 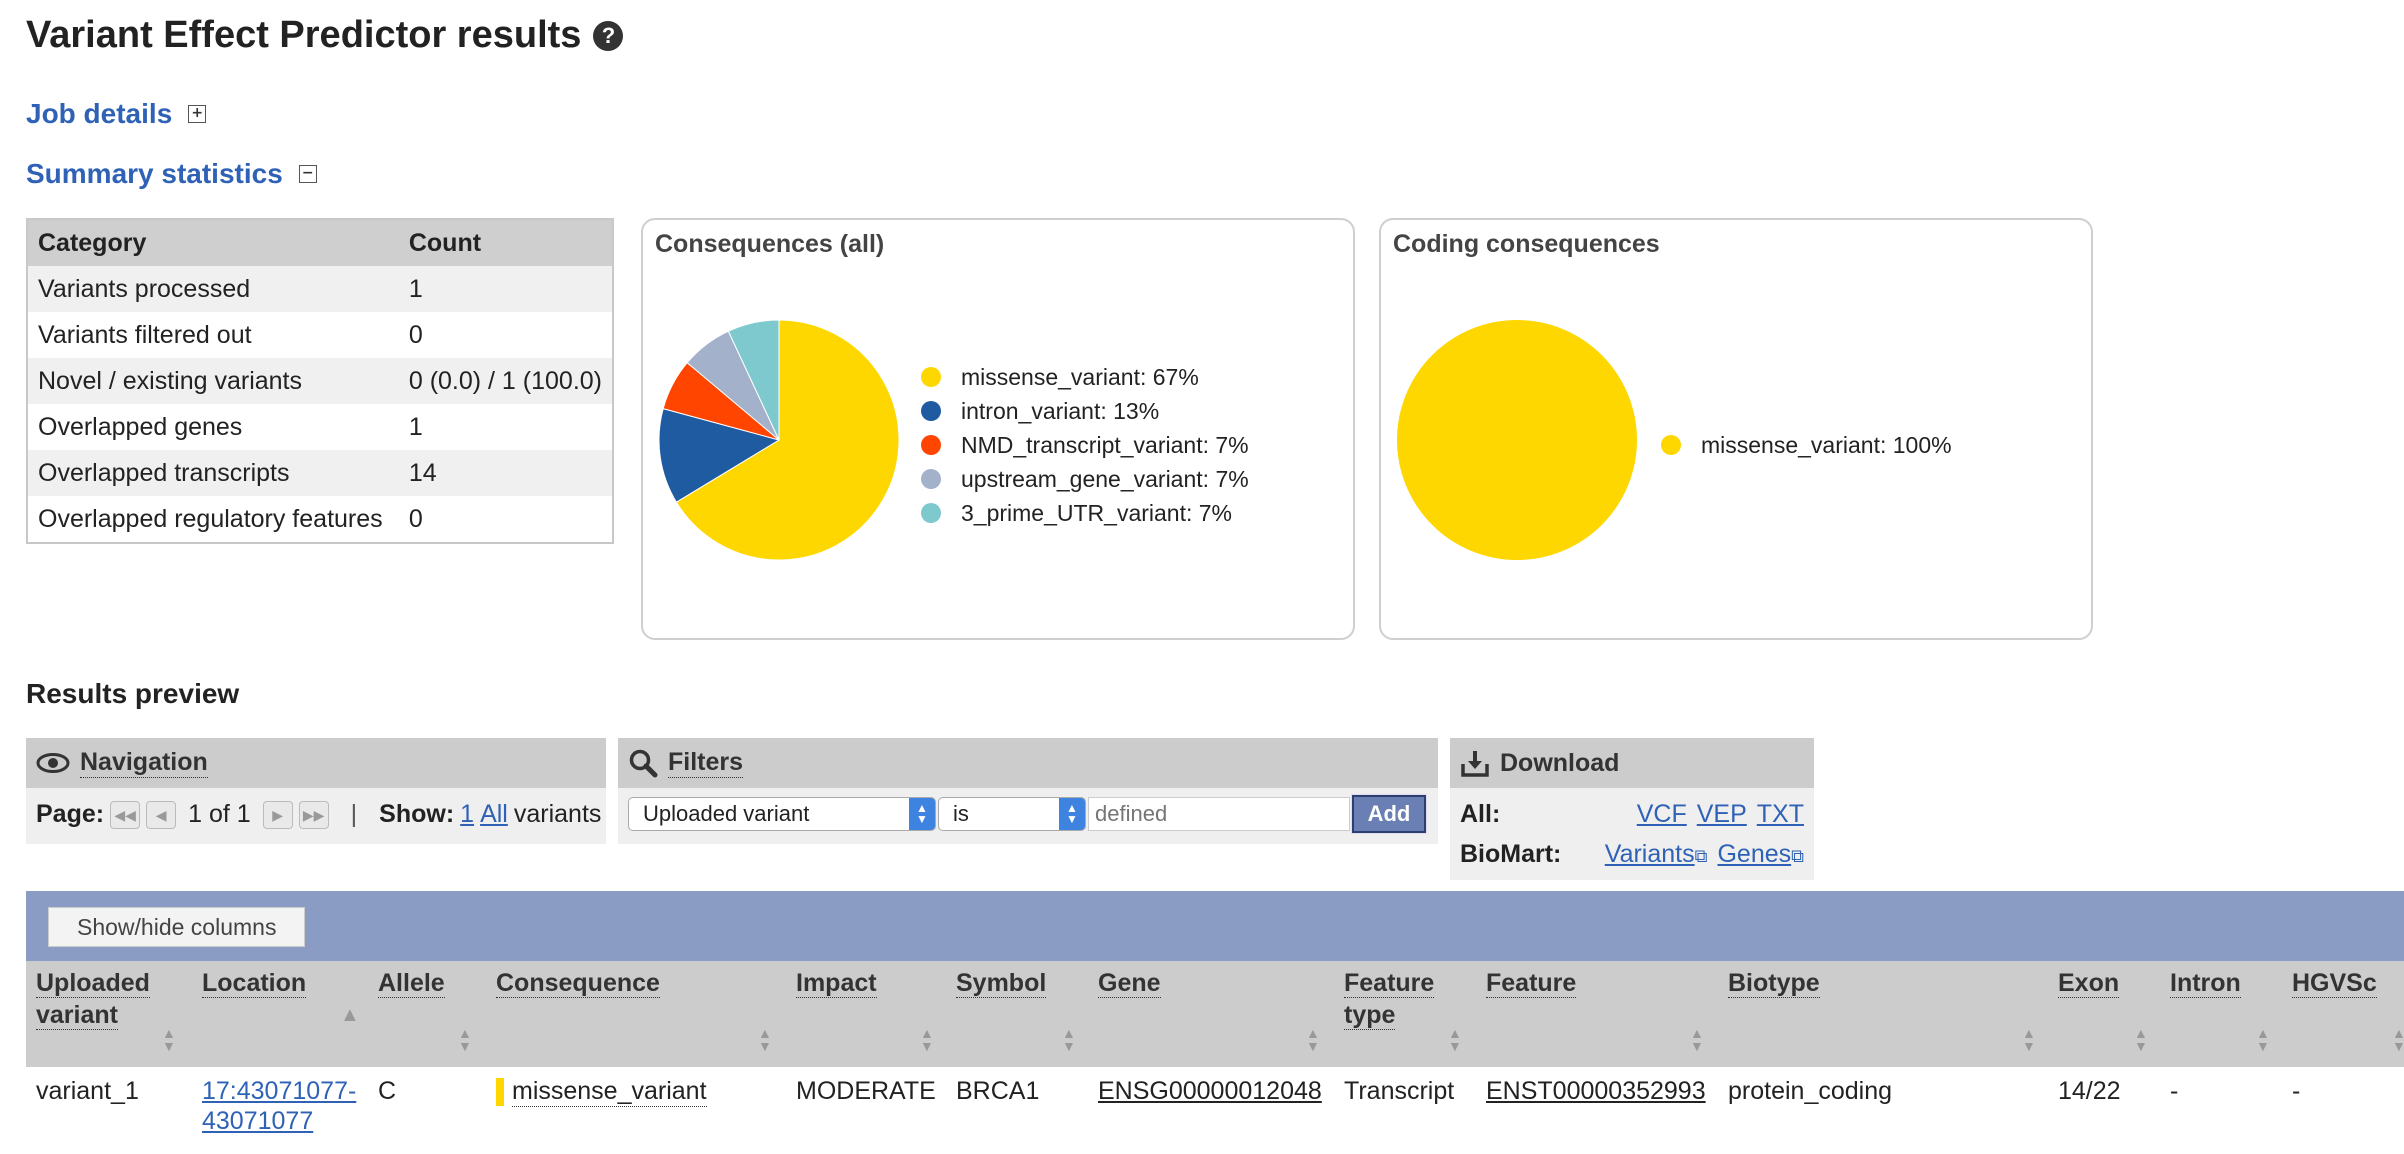 I want to click on filters-panel: Filters Uploaded variant ▲▼ is ▲▼ Add, so click(x=1028, y=791).